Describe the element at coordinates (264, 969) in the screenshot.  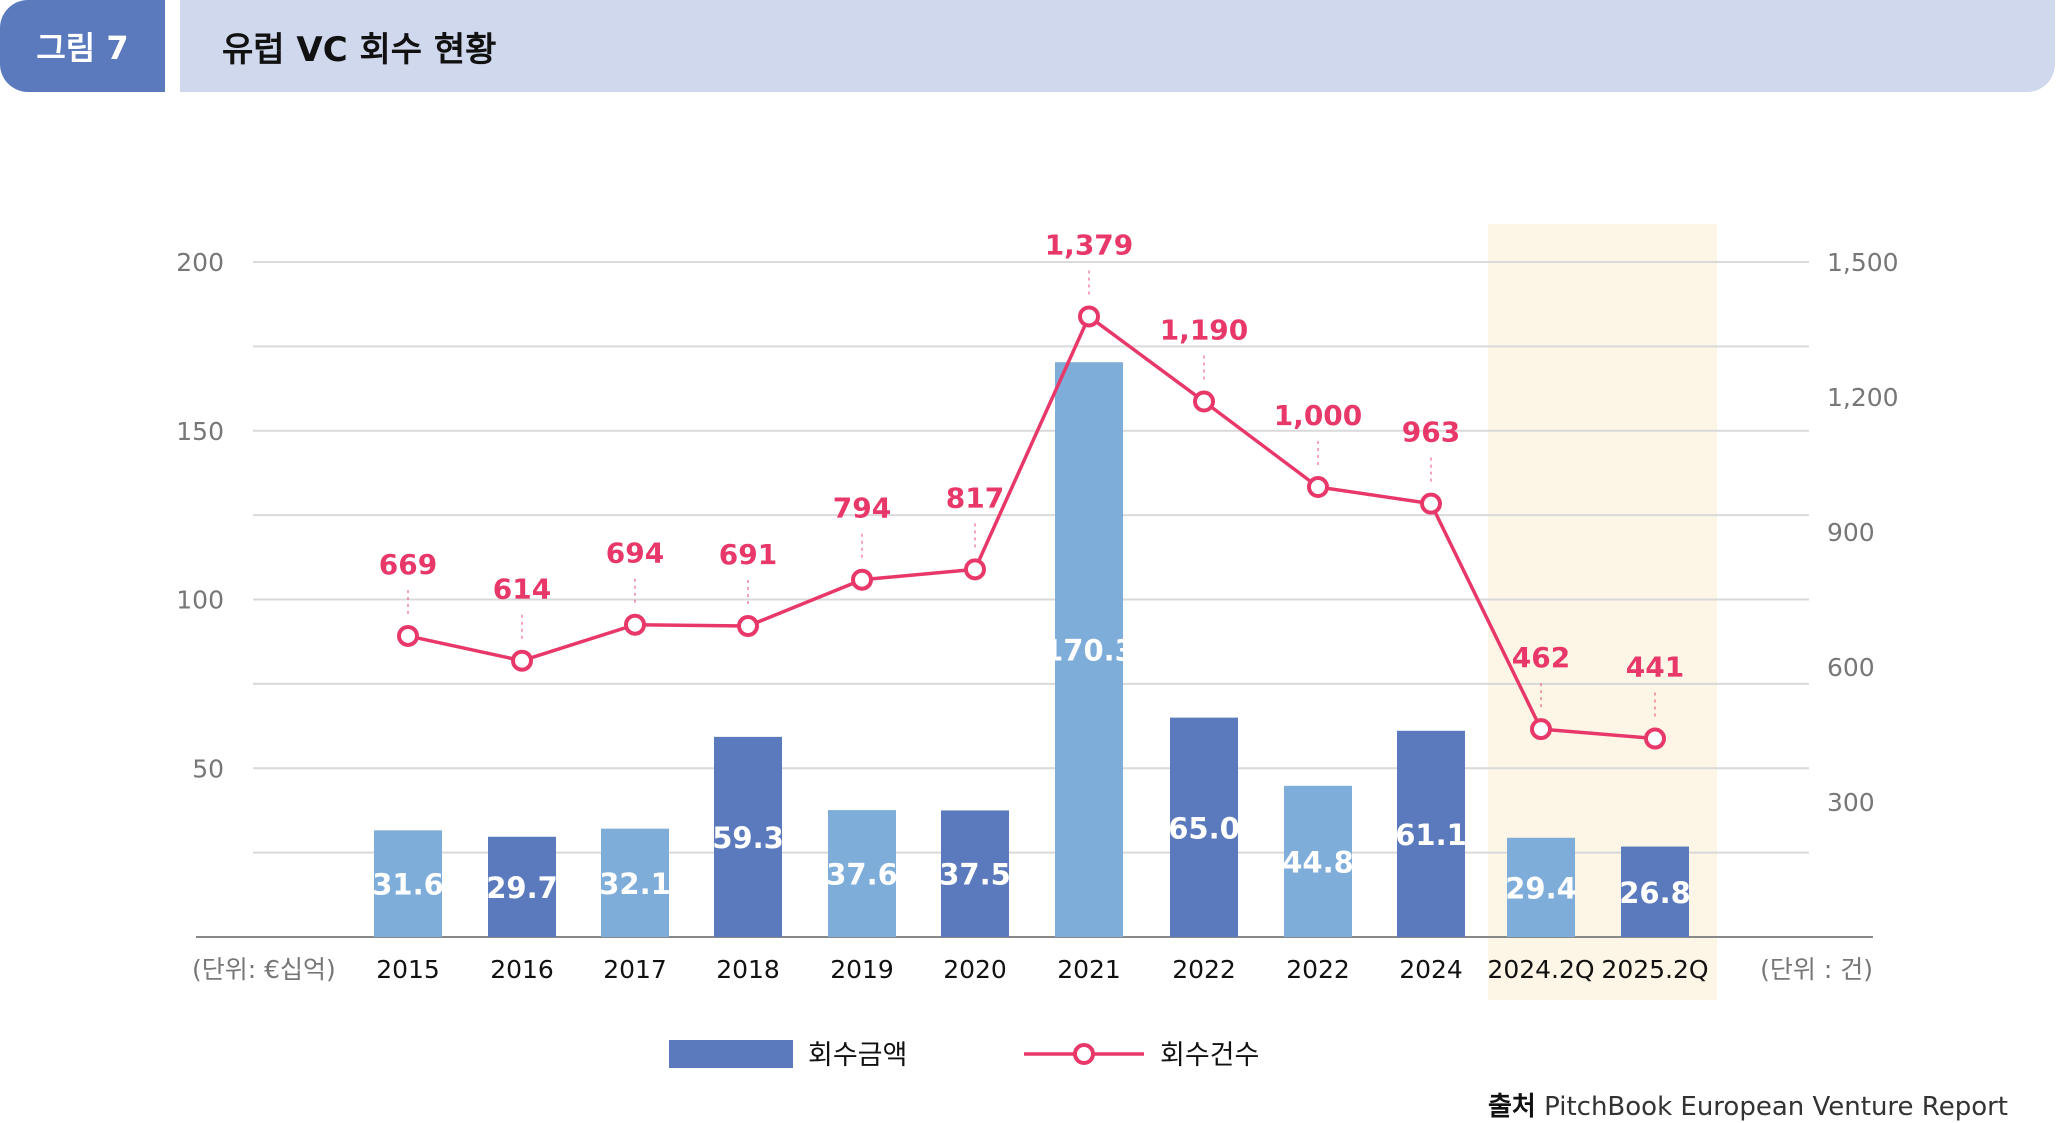
I see `left-axis-unit-label: (단위: €십억)` at that location.